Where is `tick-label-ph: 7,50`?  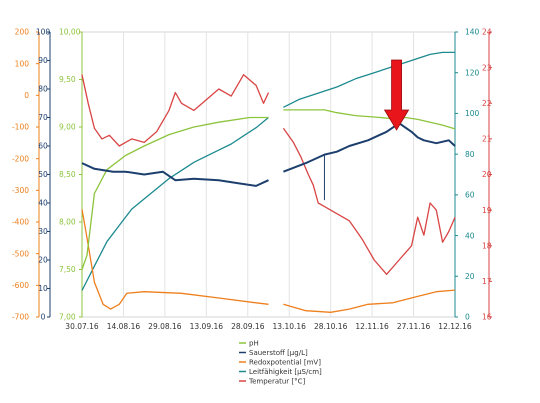
tick-label-ph: 7,50 is located at coordinates (67, 269).